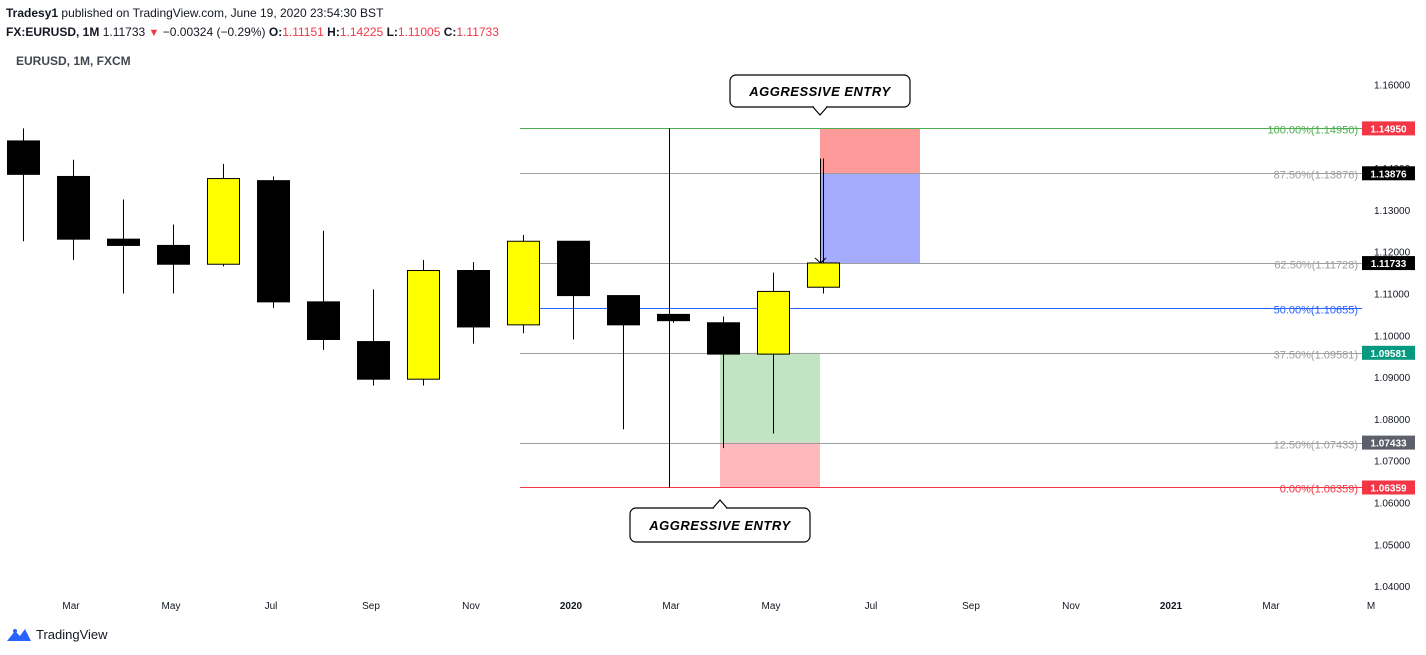 This screenshot has width=1426, height=655. What do you see at coordinates (1392, 545) in the screenshot?
I see `y-axis-tick-label: 1.05000` at bounding box center [1392, 545].